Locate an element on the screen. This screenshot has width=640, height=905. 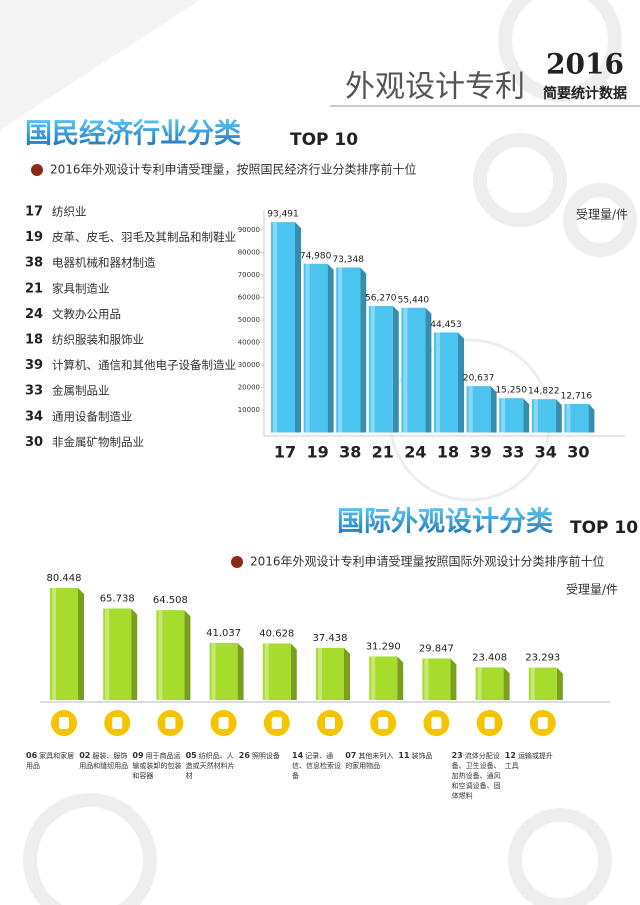
category-label: 23 流体分配设备、卫生设备、加热设备、通风和空调设备、固体燃料 is located at coordinates (479, 776).